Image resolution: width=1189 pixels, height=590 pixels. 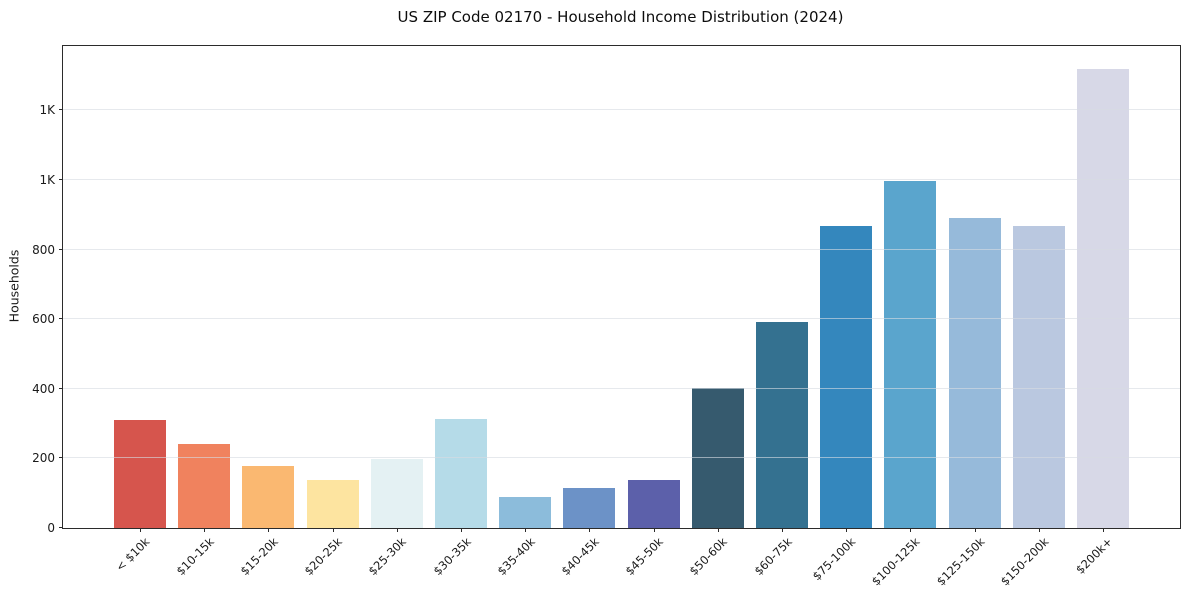 What do you see at coordinates (975, 530) in the screenshot?
I see `x-tick-mark-125-150k` at bounding box center [975, 530].